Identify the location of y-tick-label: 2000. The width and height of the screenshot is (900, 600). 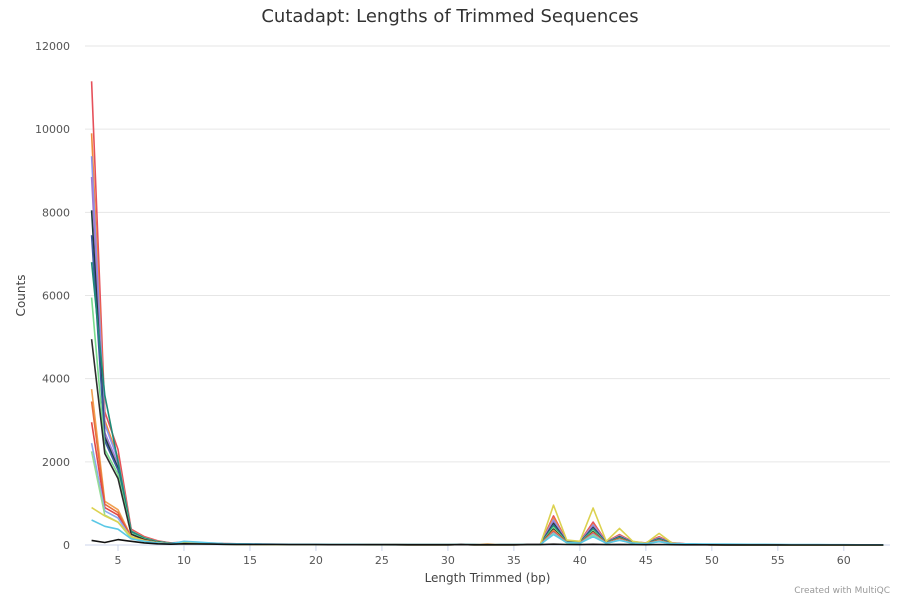
(56, 462).